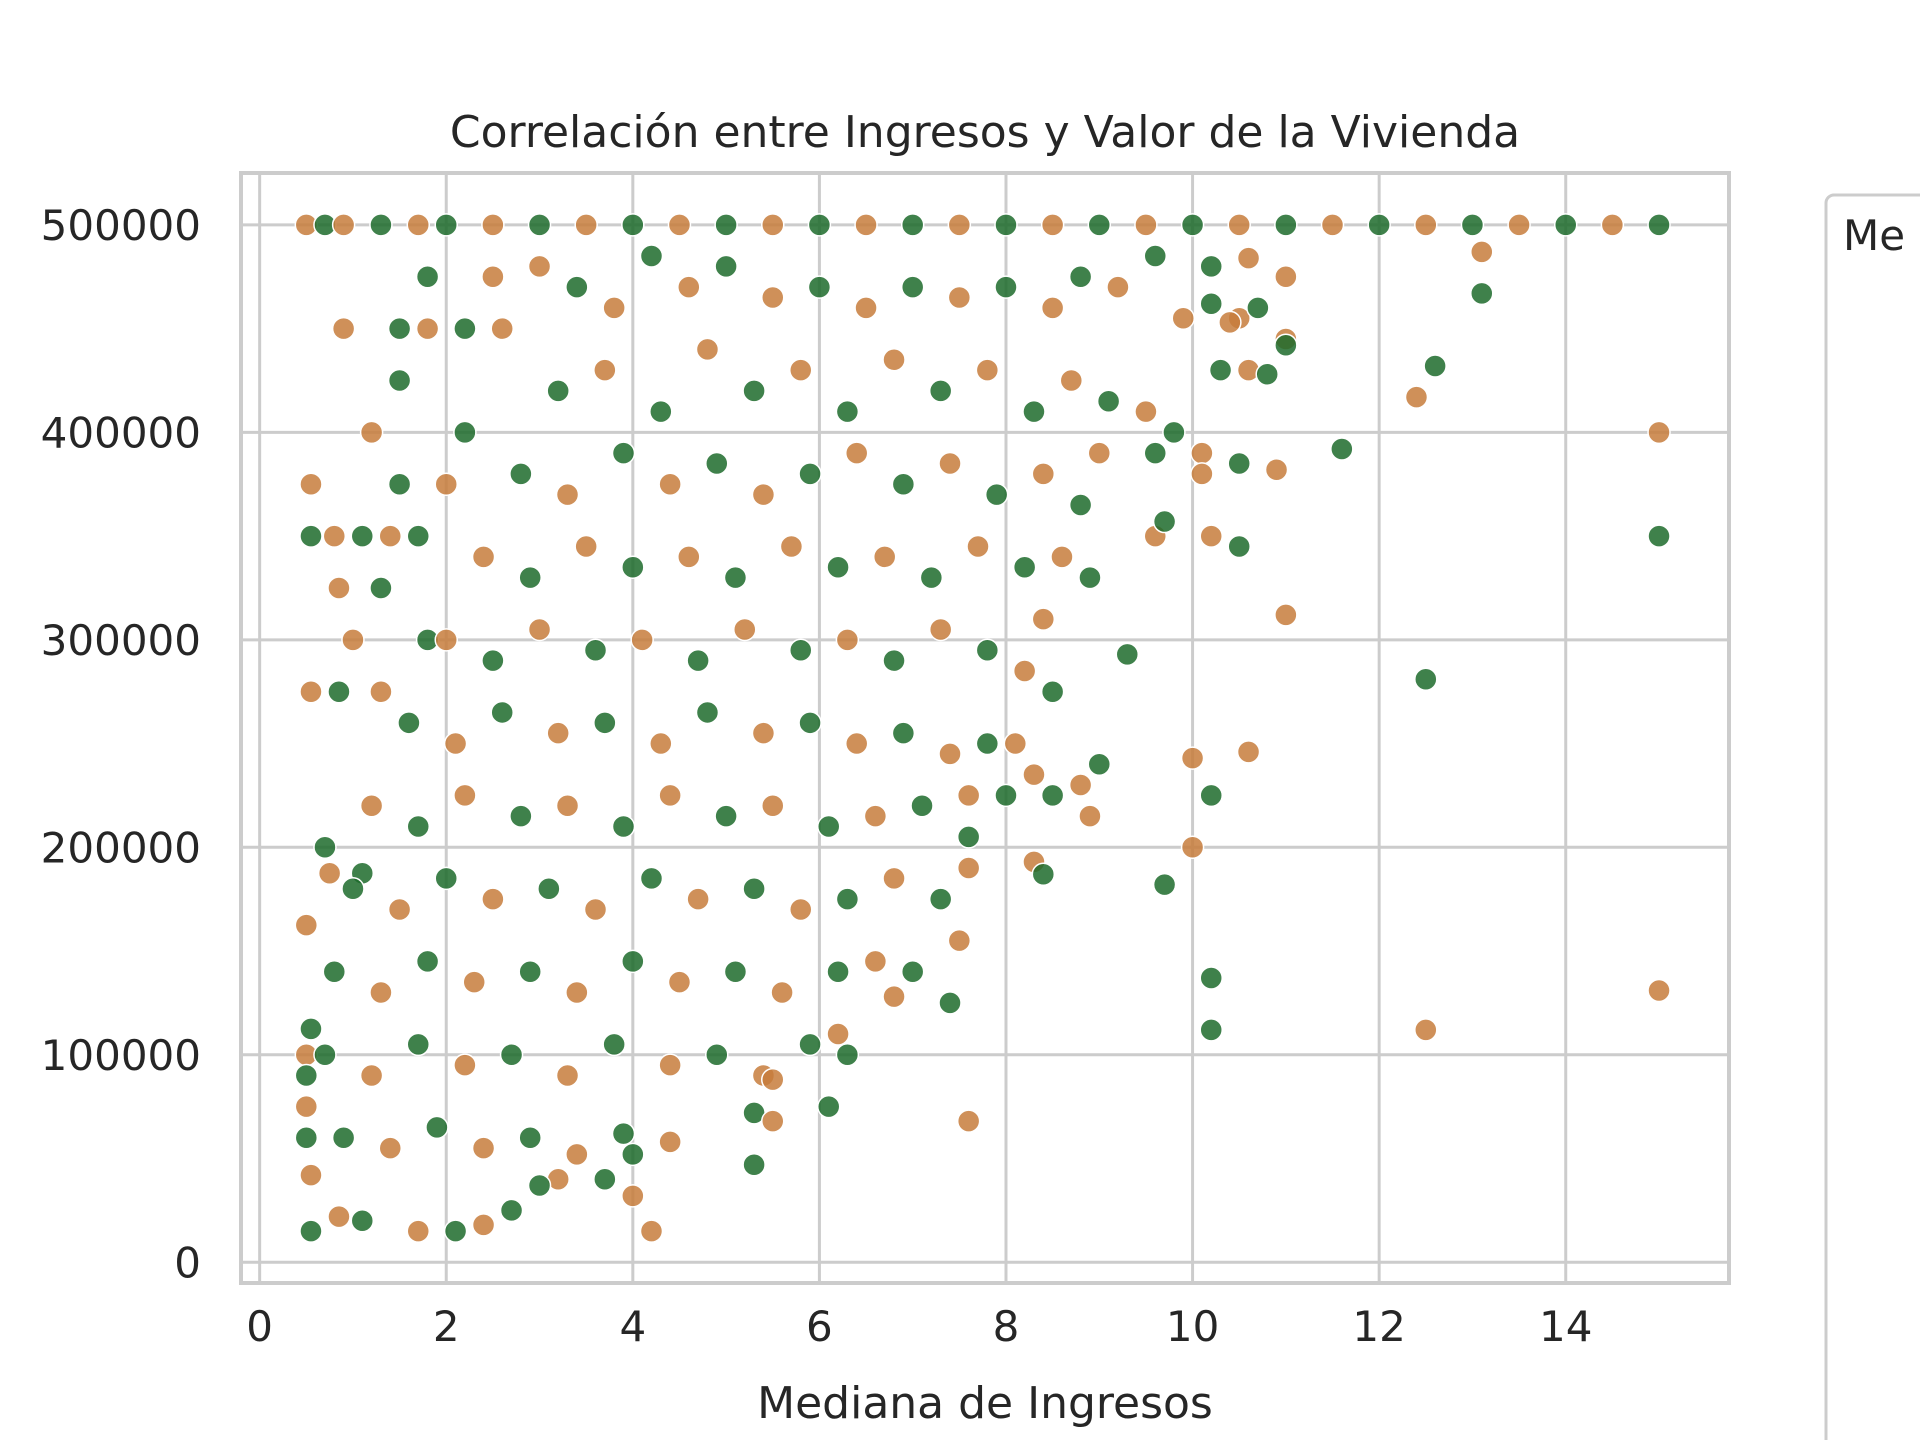  Describe the element at coordinates (1874, 235) in the screenshot. I see `legend-title: Me` at that location.